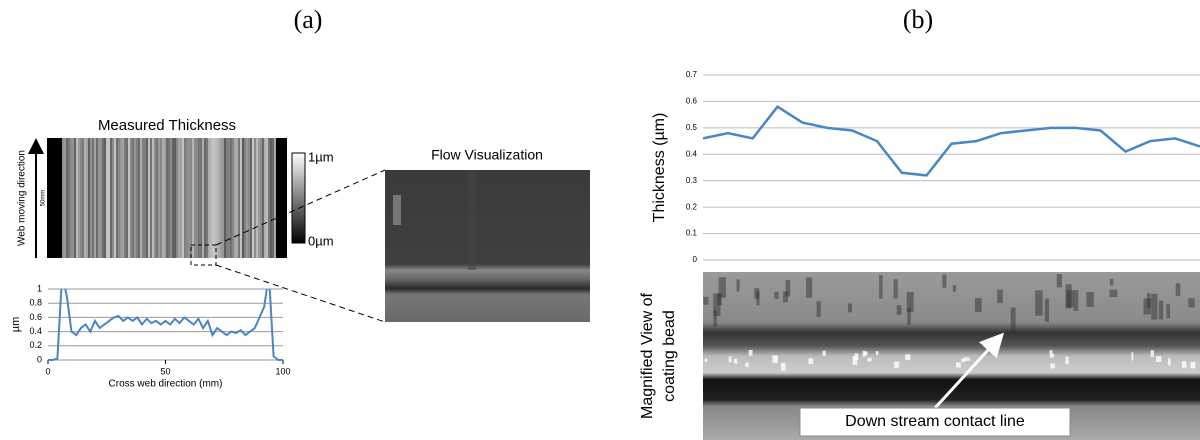 The width and height of the screenshot is (1200, 440). I want to click on edge-bar, so click(281, 198).